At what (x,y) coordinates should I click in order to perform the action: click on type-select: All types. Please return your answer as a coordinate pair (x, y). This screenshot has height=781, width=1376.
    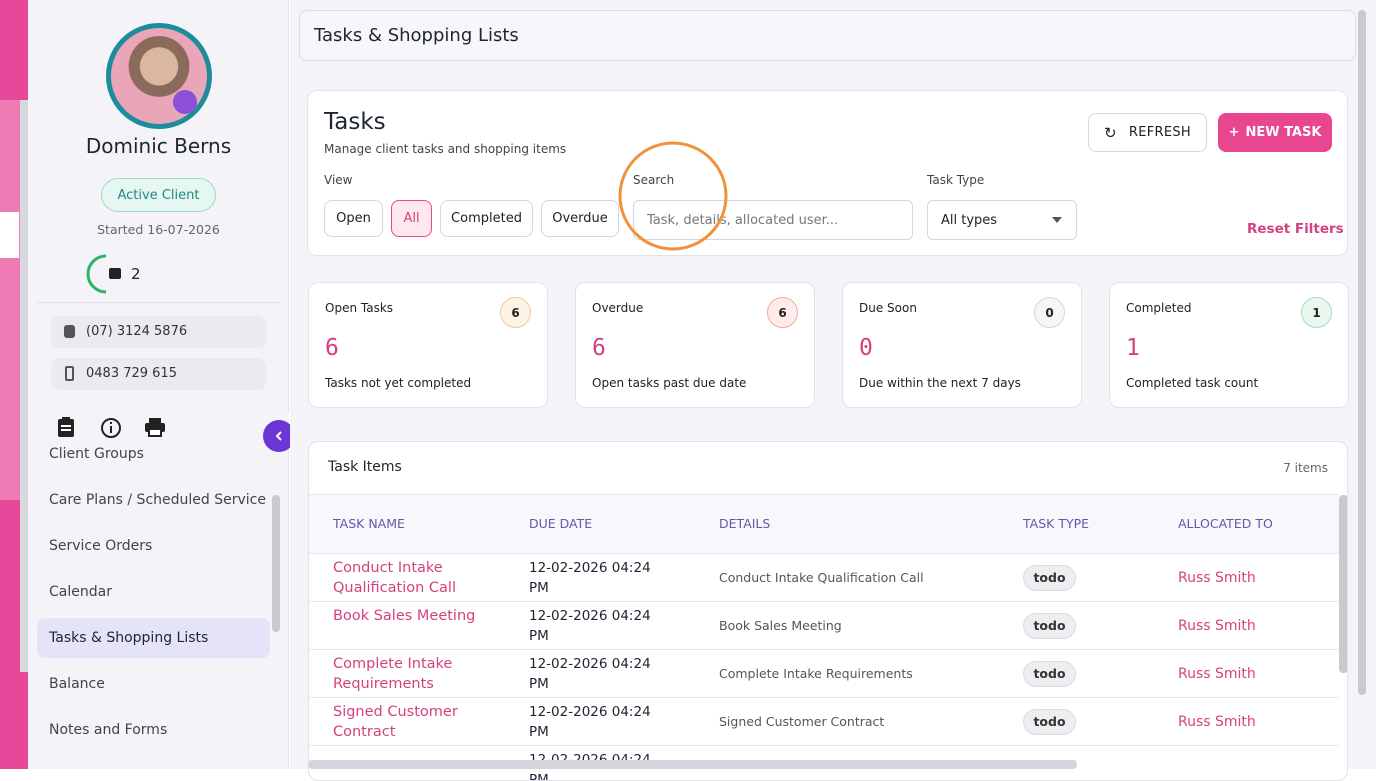
    Looking at the image, I should click on (1002, 220).